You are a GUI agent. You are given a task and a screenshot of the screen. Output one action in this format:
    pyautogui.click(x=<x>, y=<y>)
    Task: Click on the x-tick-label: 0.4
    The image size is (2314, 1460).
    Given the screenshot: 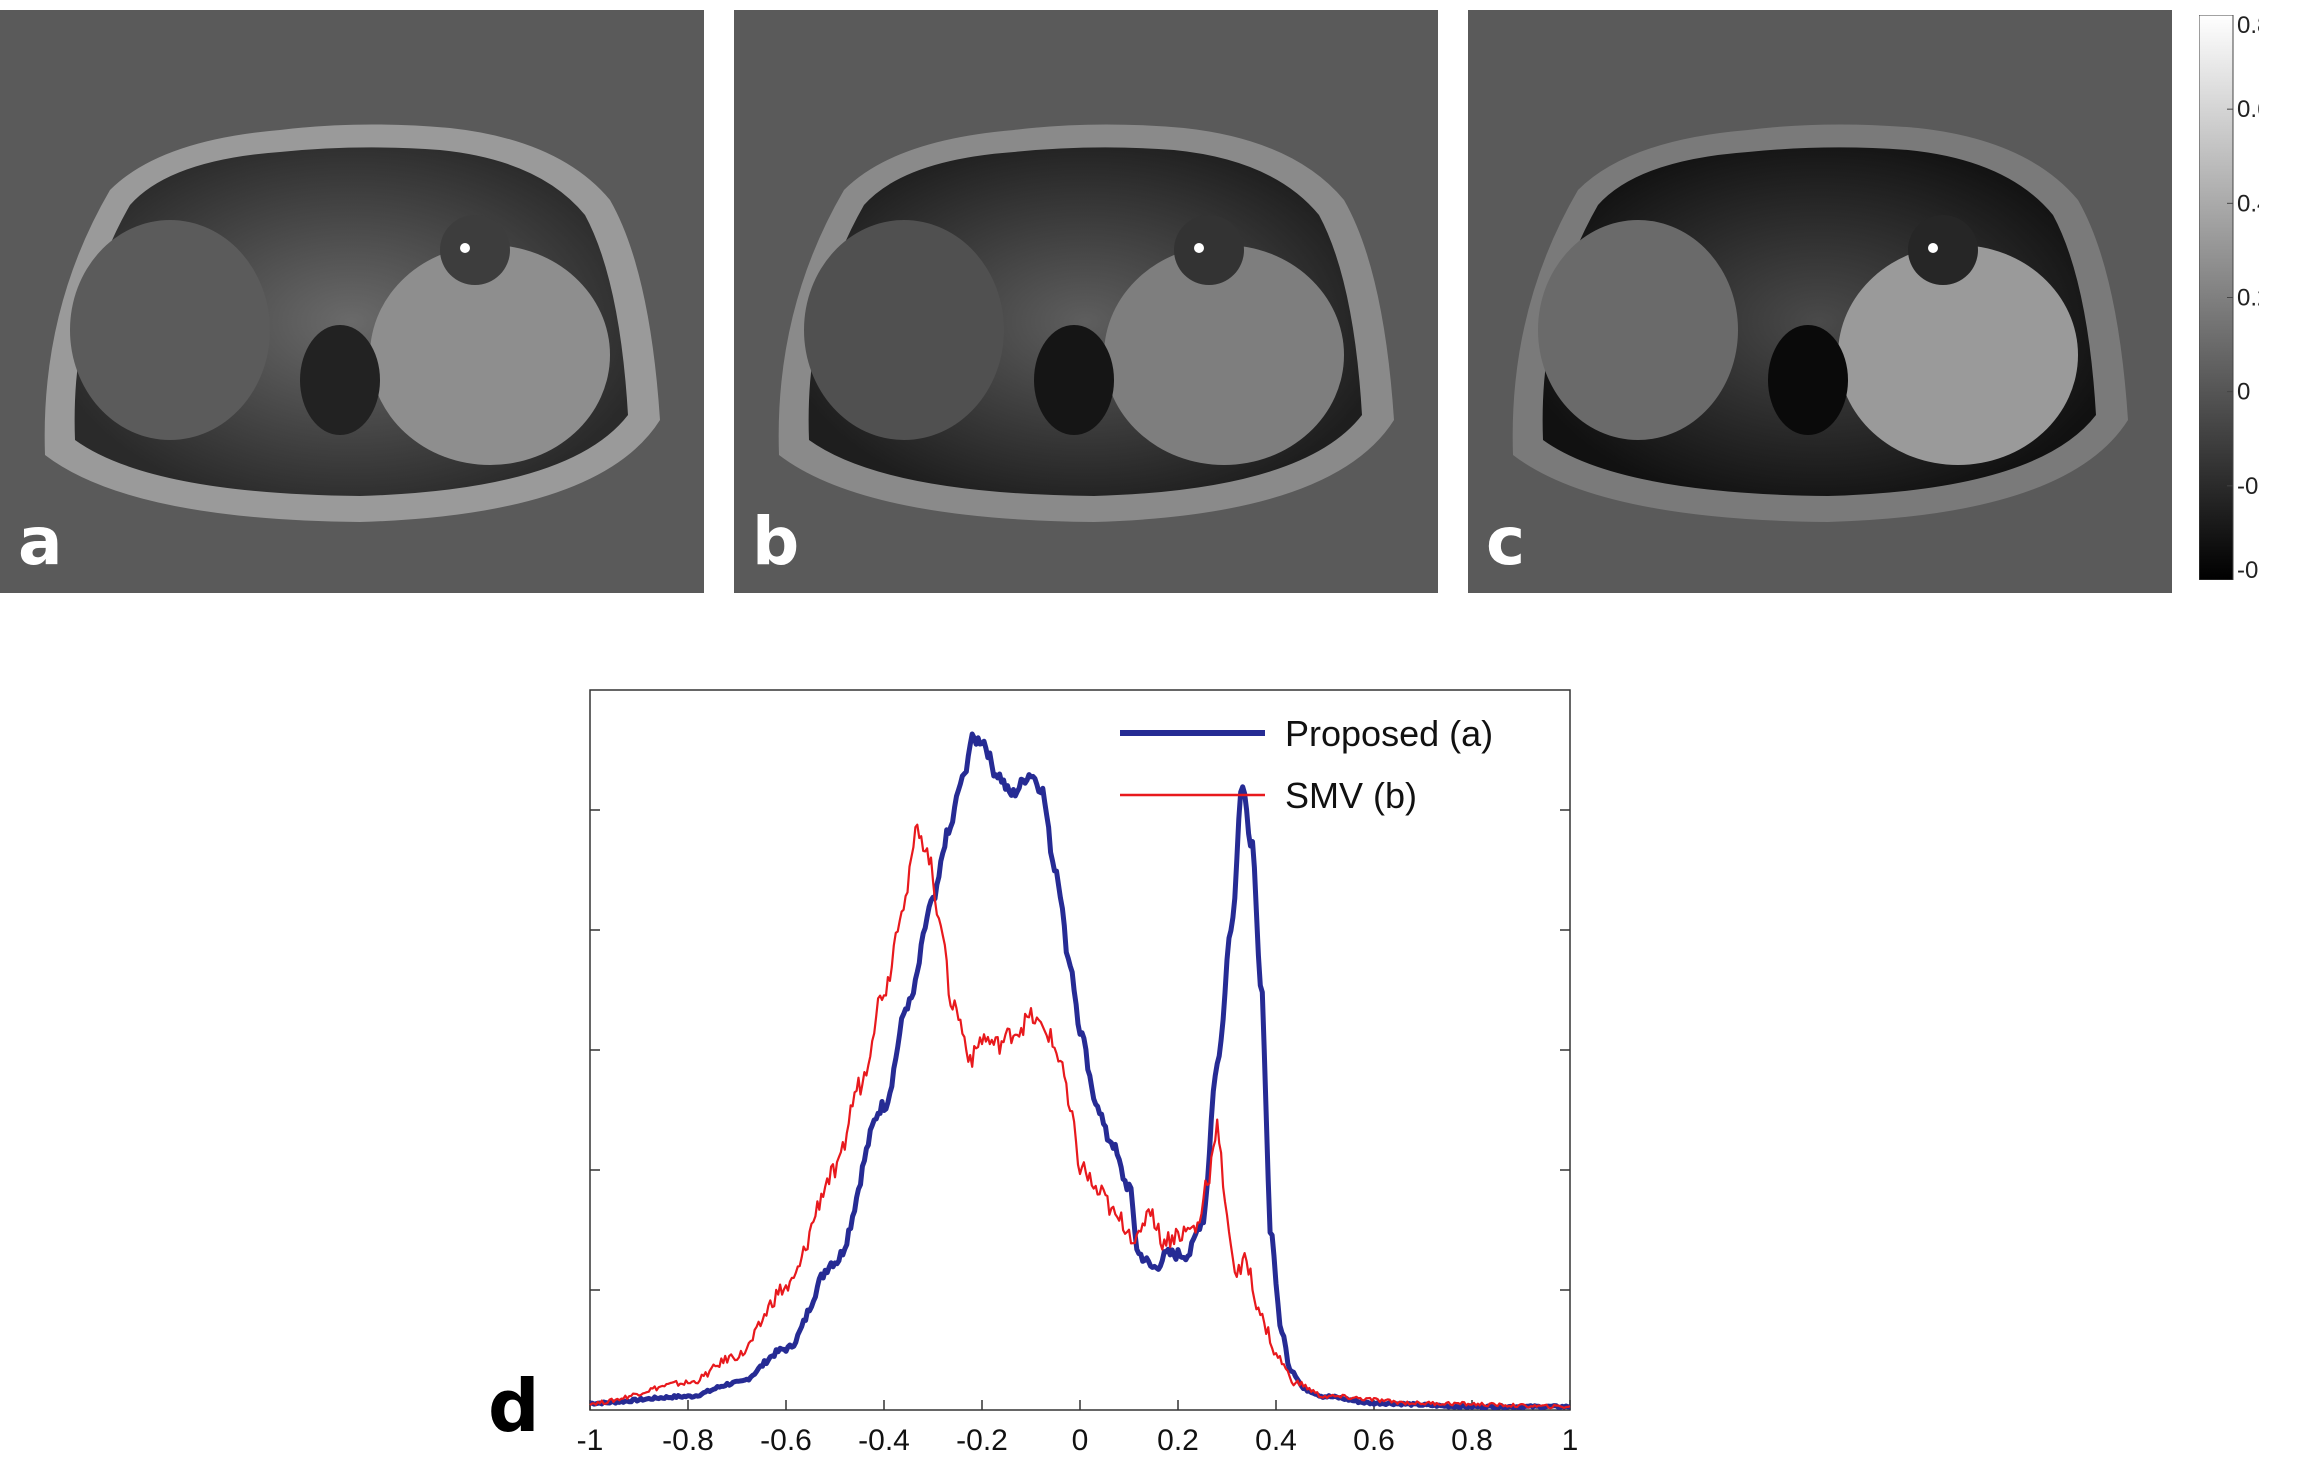 What is the action you would take?
    pyautogui.click(x=1276, y=1440)
    